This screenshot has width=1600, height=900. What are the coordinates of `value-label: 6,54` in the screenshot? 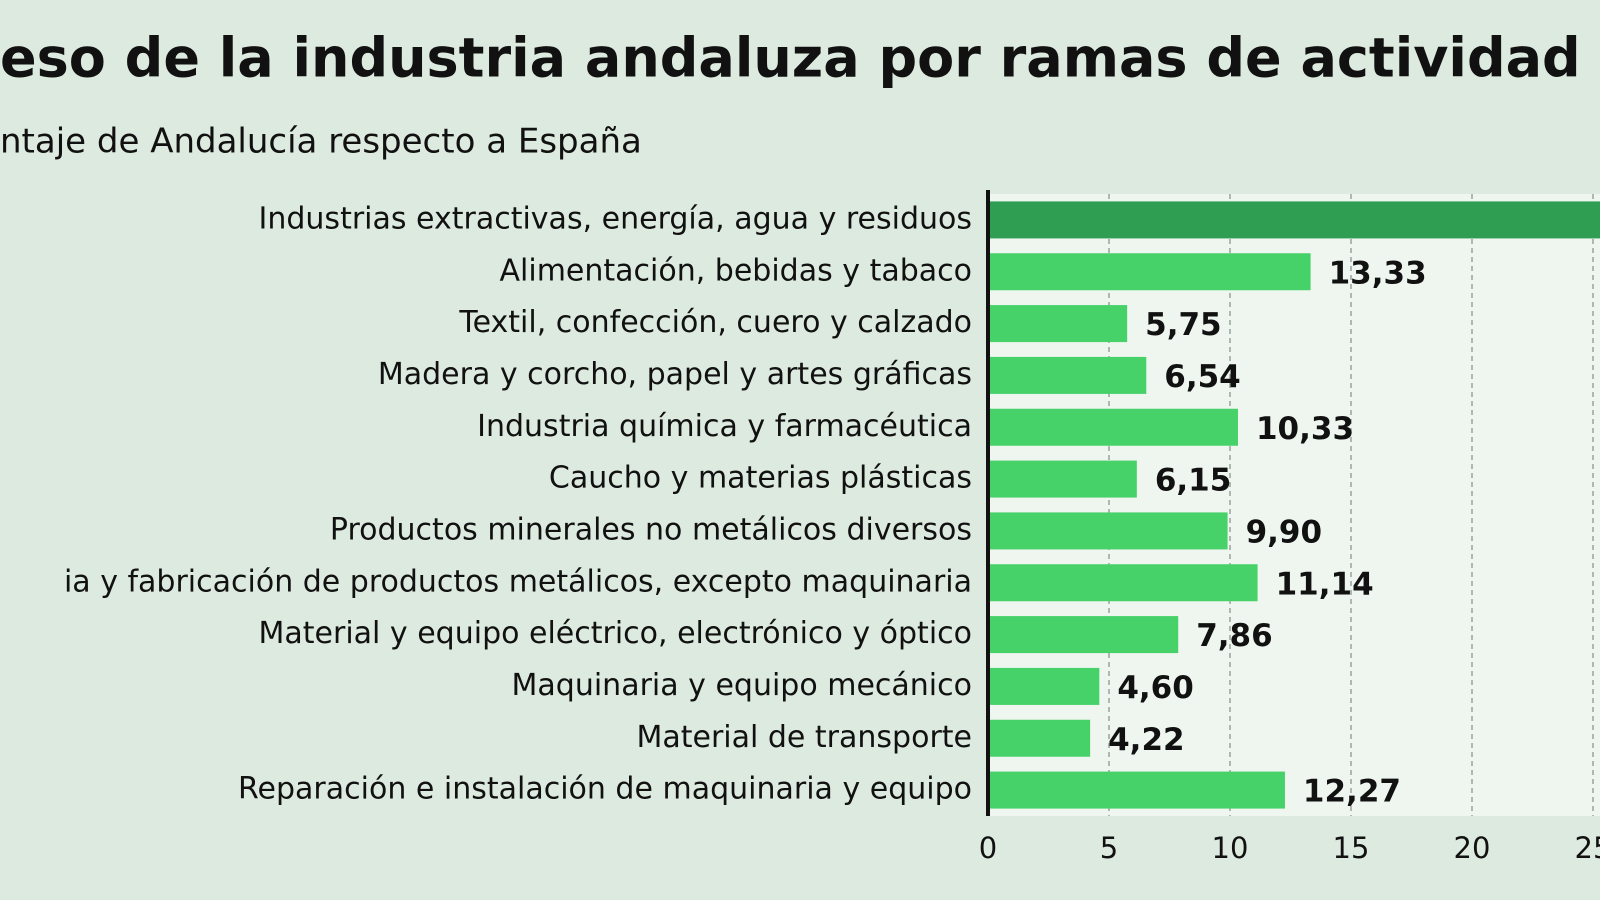 It's located at (1202, 377).